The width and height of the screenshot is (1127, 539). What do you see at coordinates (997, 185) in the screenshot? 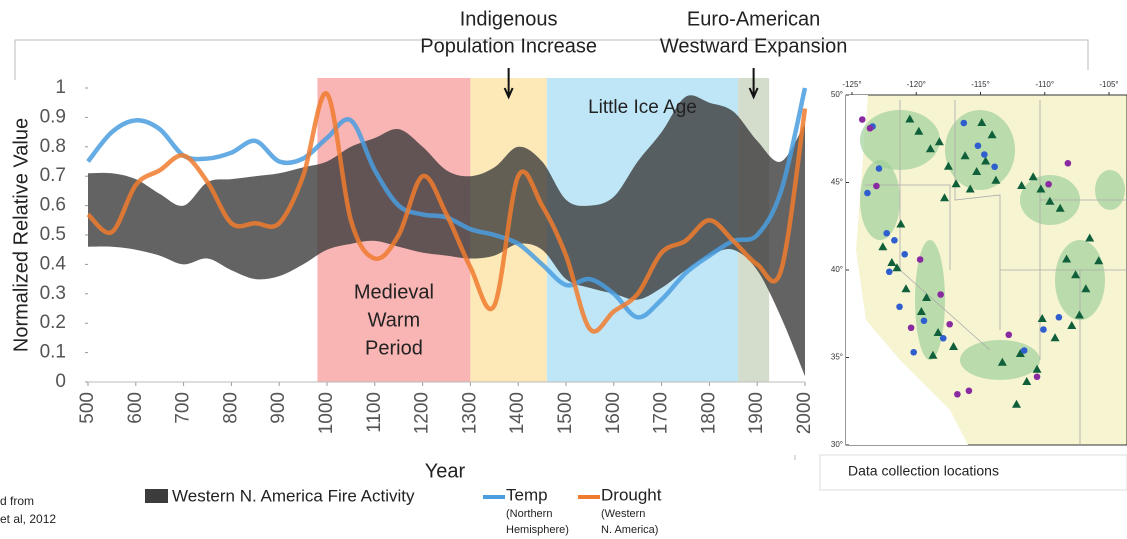
I see `state-border` at bounding box center [997, 185].